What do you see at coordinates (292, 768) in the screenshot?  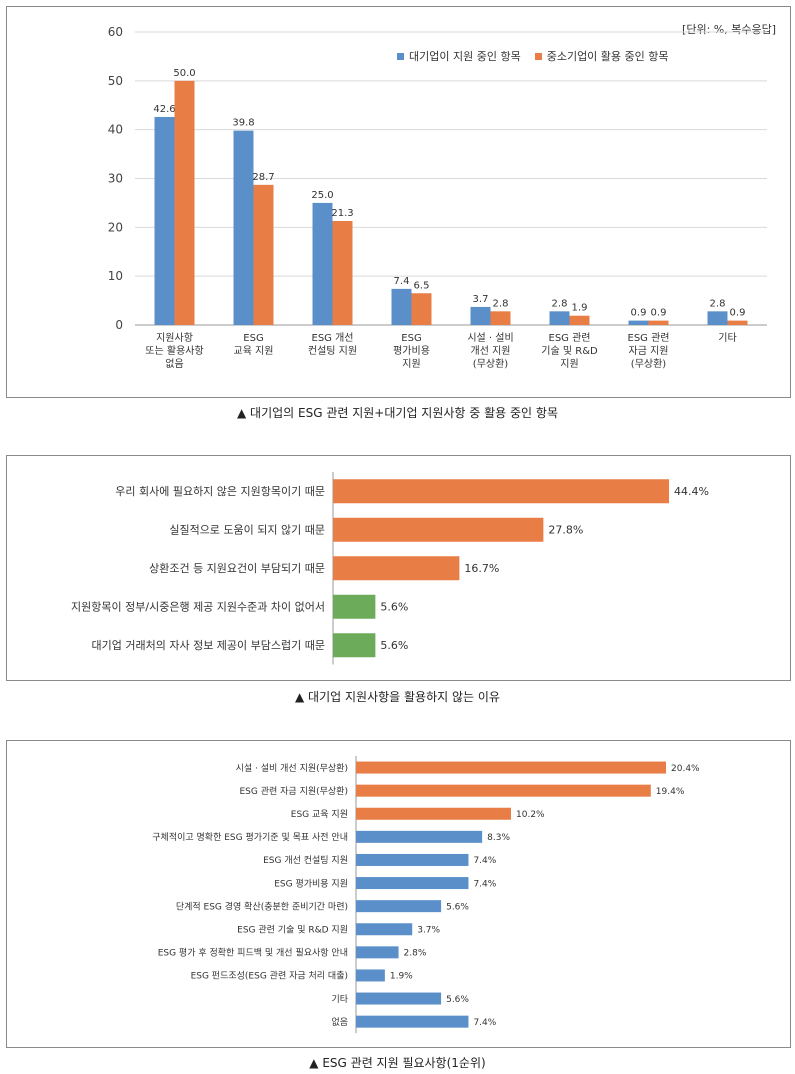 I see `category-label: 시설 · 설비 개선 지원(무상환)` at bounding box center [292, 768].